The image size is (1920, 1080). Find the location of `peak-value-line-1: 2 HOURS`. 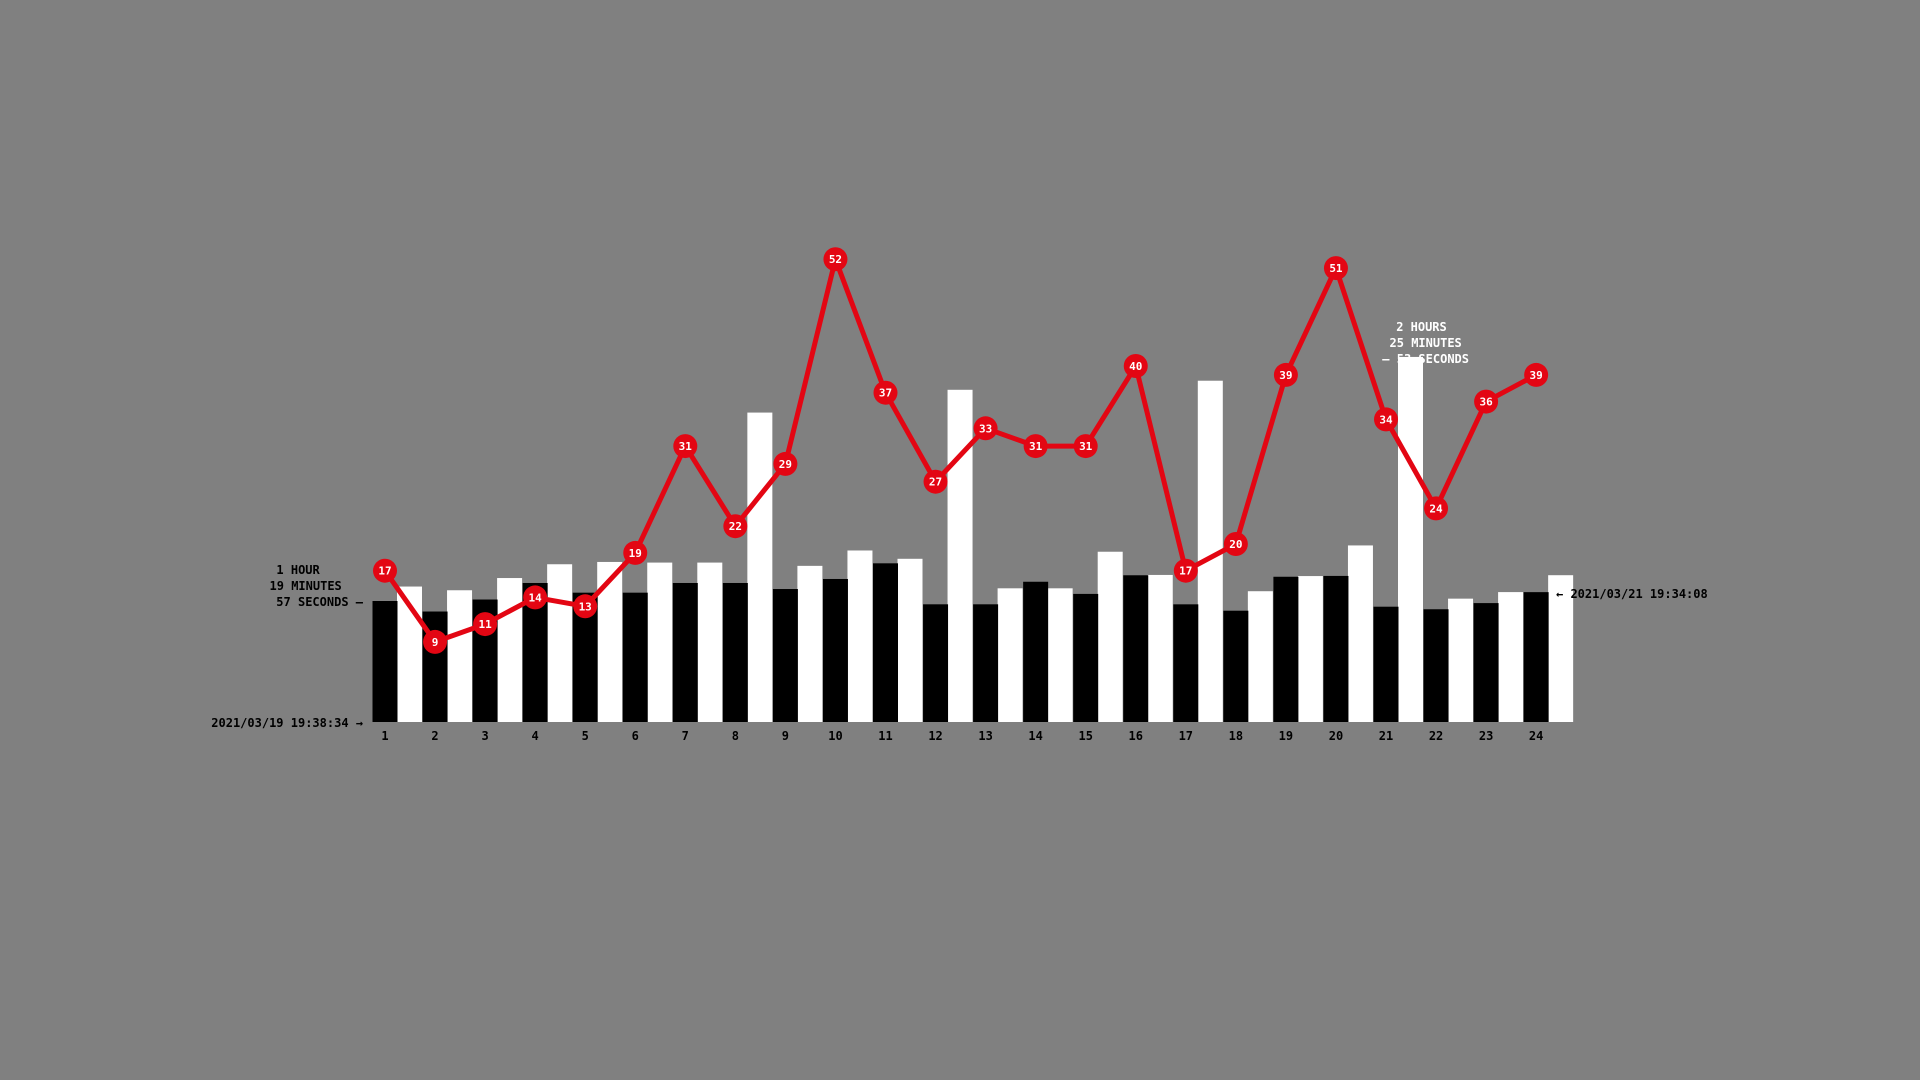

peak-value-line-1: 2 HOURS is located at coordinates (1421, 327).